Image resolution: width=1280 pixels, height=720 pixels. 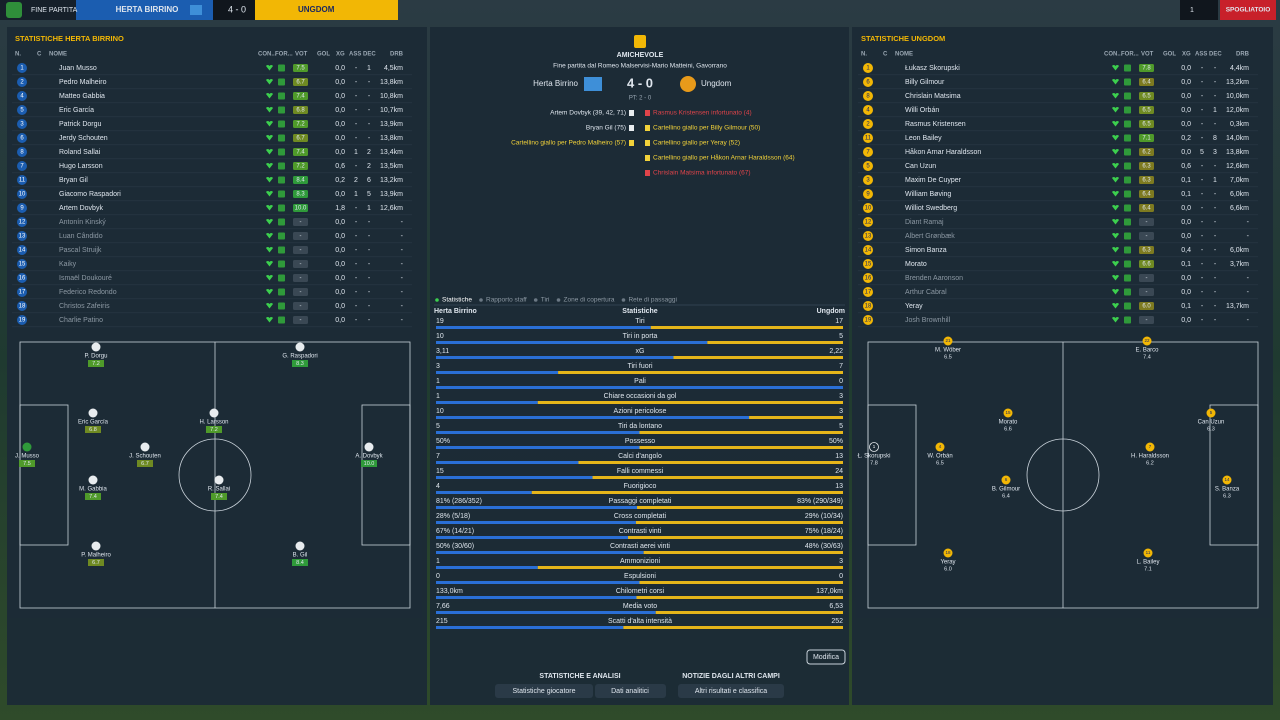 I want to click on player-name: Federico Redondo, so click(x=88, y=292).